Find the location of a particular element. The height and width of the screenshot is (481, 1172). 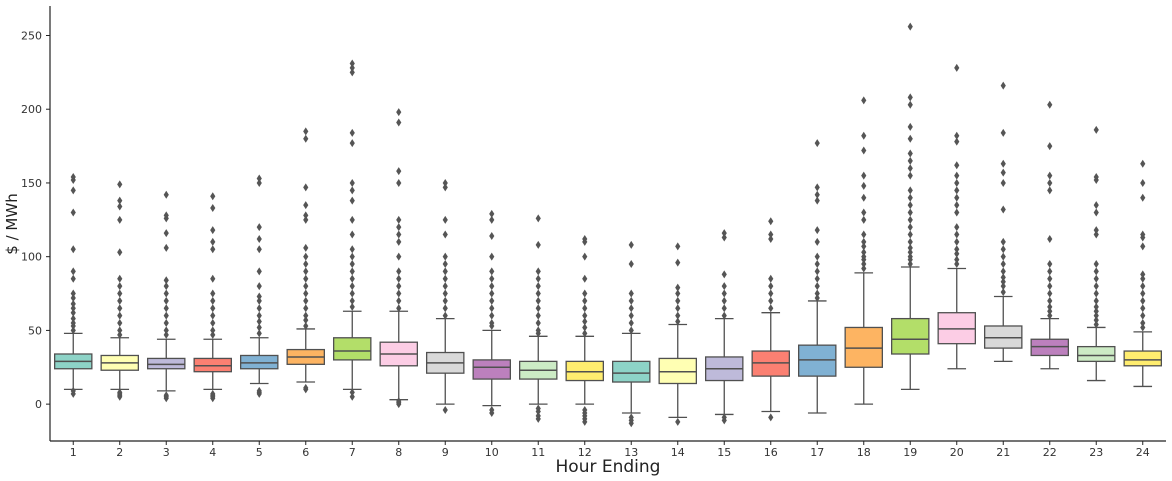

x-tick-label: 18 is located at coordinates (864, 452).